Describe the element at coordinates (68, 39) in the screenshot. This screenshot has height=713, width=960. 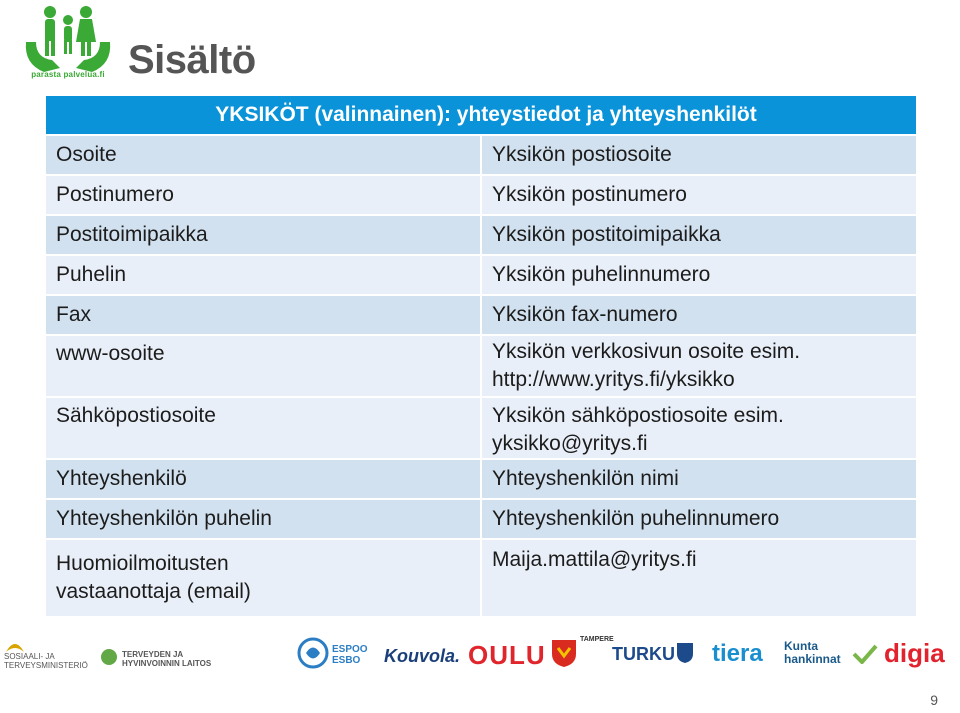
I see `parasta-palvelua-logo` at that location.